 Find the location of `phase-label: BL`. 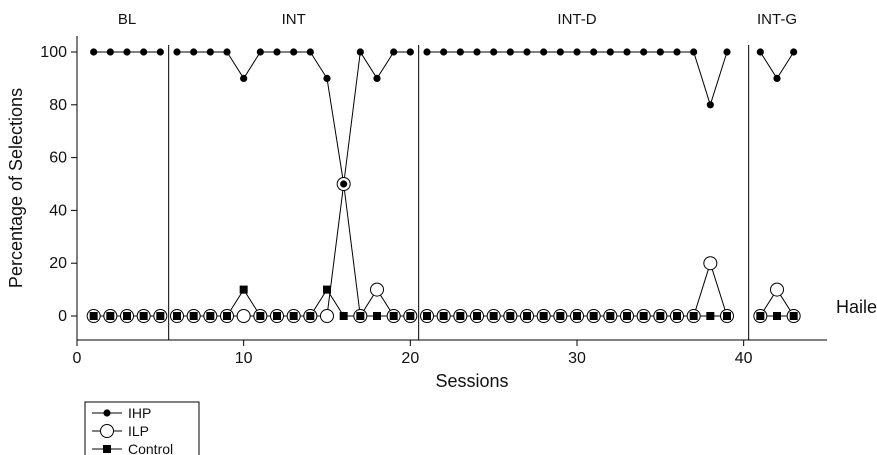

phase-label: BL is located at coordinates (127, 19).